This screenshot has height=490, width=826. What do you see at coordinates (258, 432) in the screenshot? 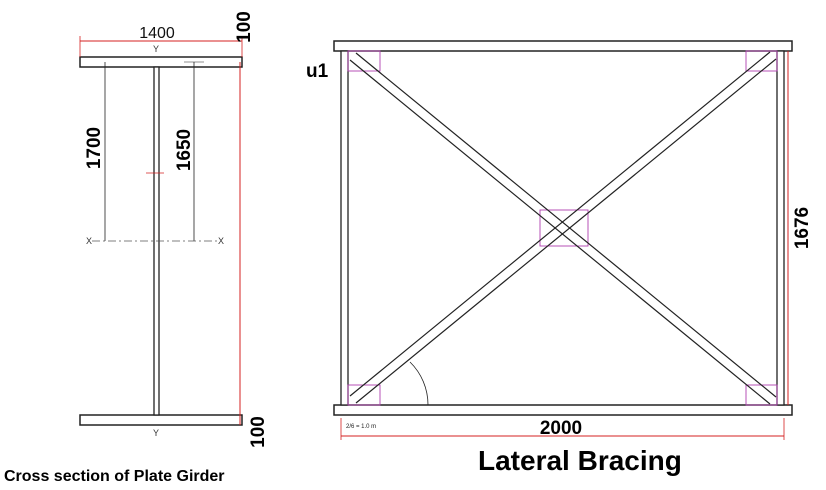
I see `bottom-flange-thickness-label: 100` at bounding box center [258, 432].